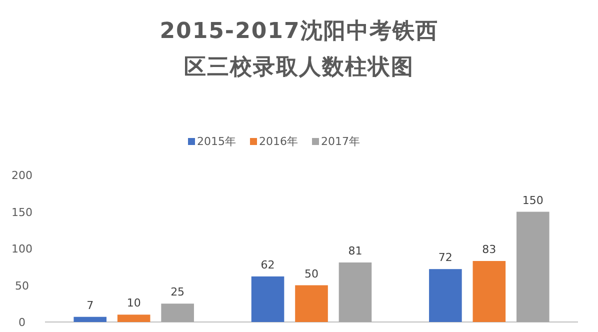 The width and height of the screenshot is (598, 332). I want to click on legend-label: 2017年, so click(340, 141).